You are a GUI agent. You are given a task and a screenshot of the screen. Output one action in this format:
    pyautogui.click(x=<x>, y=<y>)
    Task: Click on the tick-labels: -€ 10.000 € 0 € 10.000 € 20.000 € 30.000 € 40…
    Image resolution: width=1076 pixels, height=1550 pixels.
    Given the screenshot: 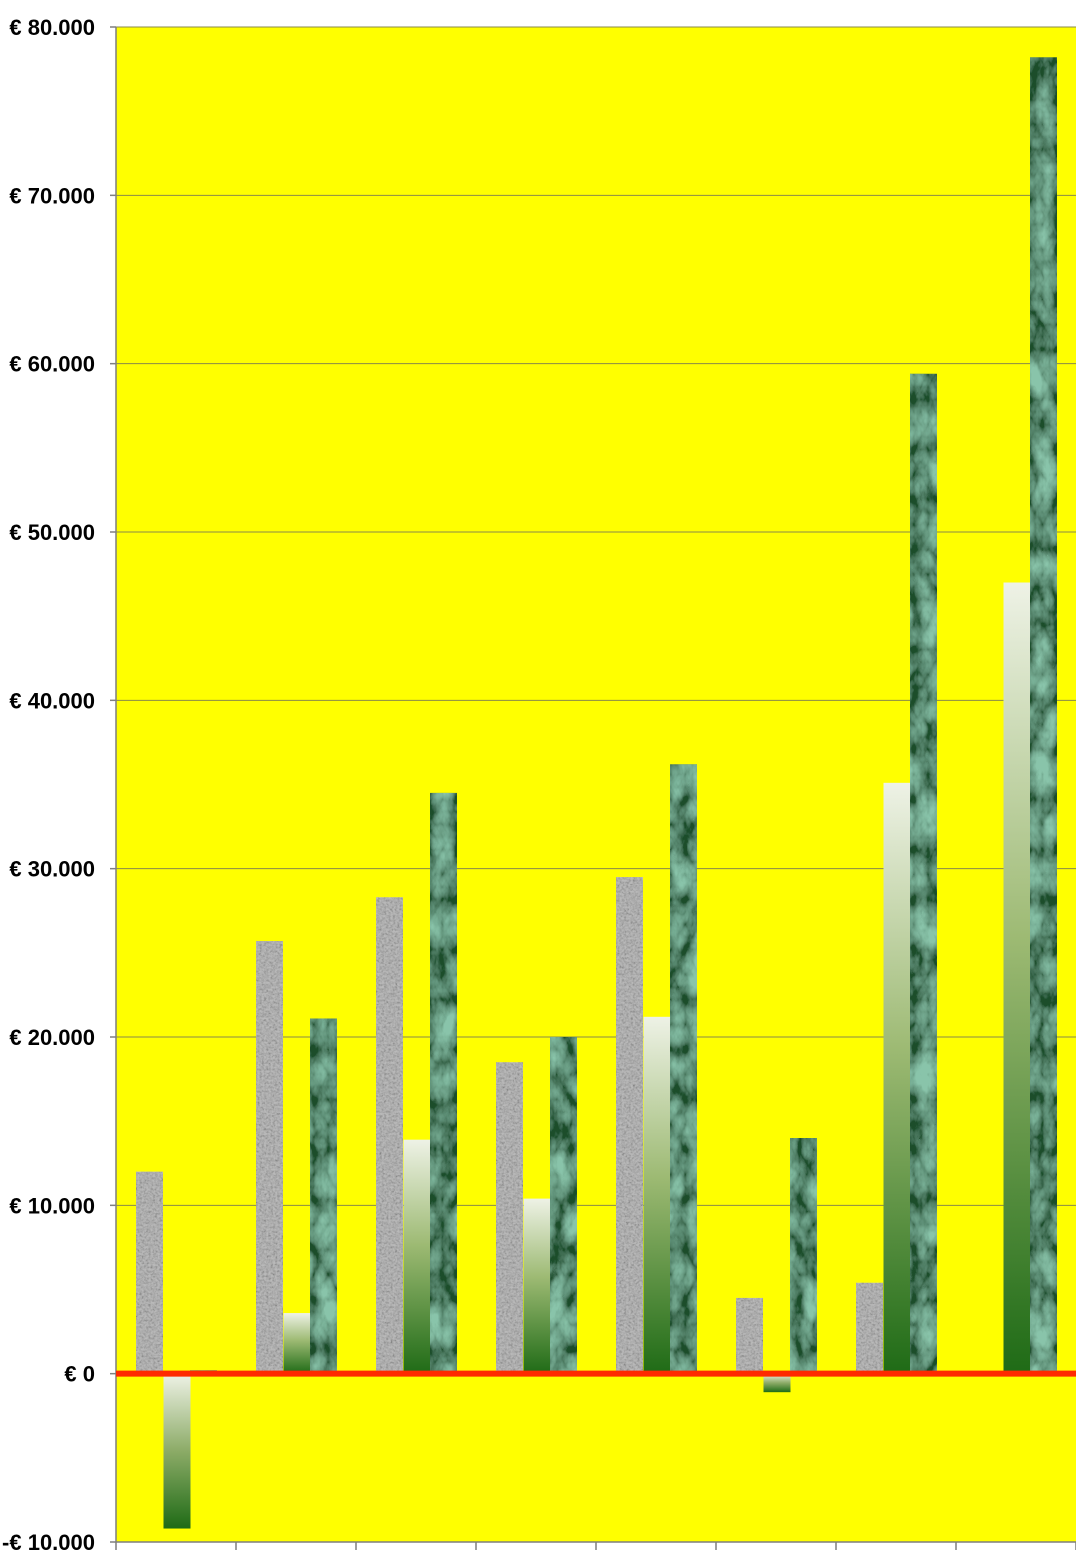 What is the action you would take?
    pyautogui.click(x=48, y=782)
    